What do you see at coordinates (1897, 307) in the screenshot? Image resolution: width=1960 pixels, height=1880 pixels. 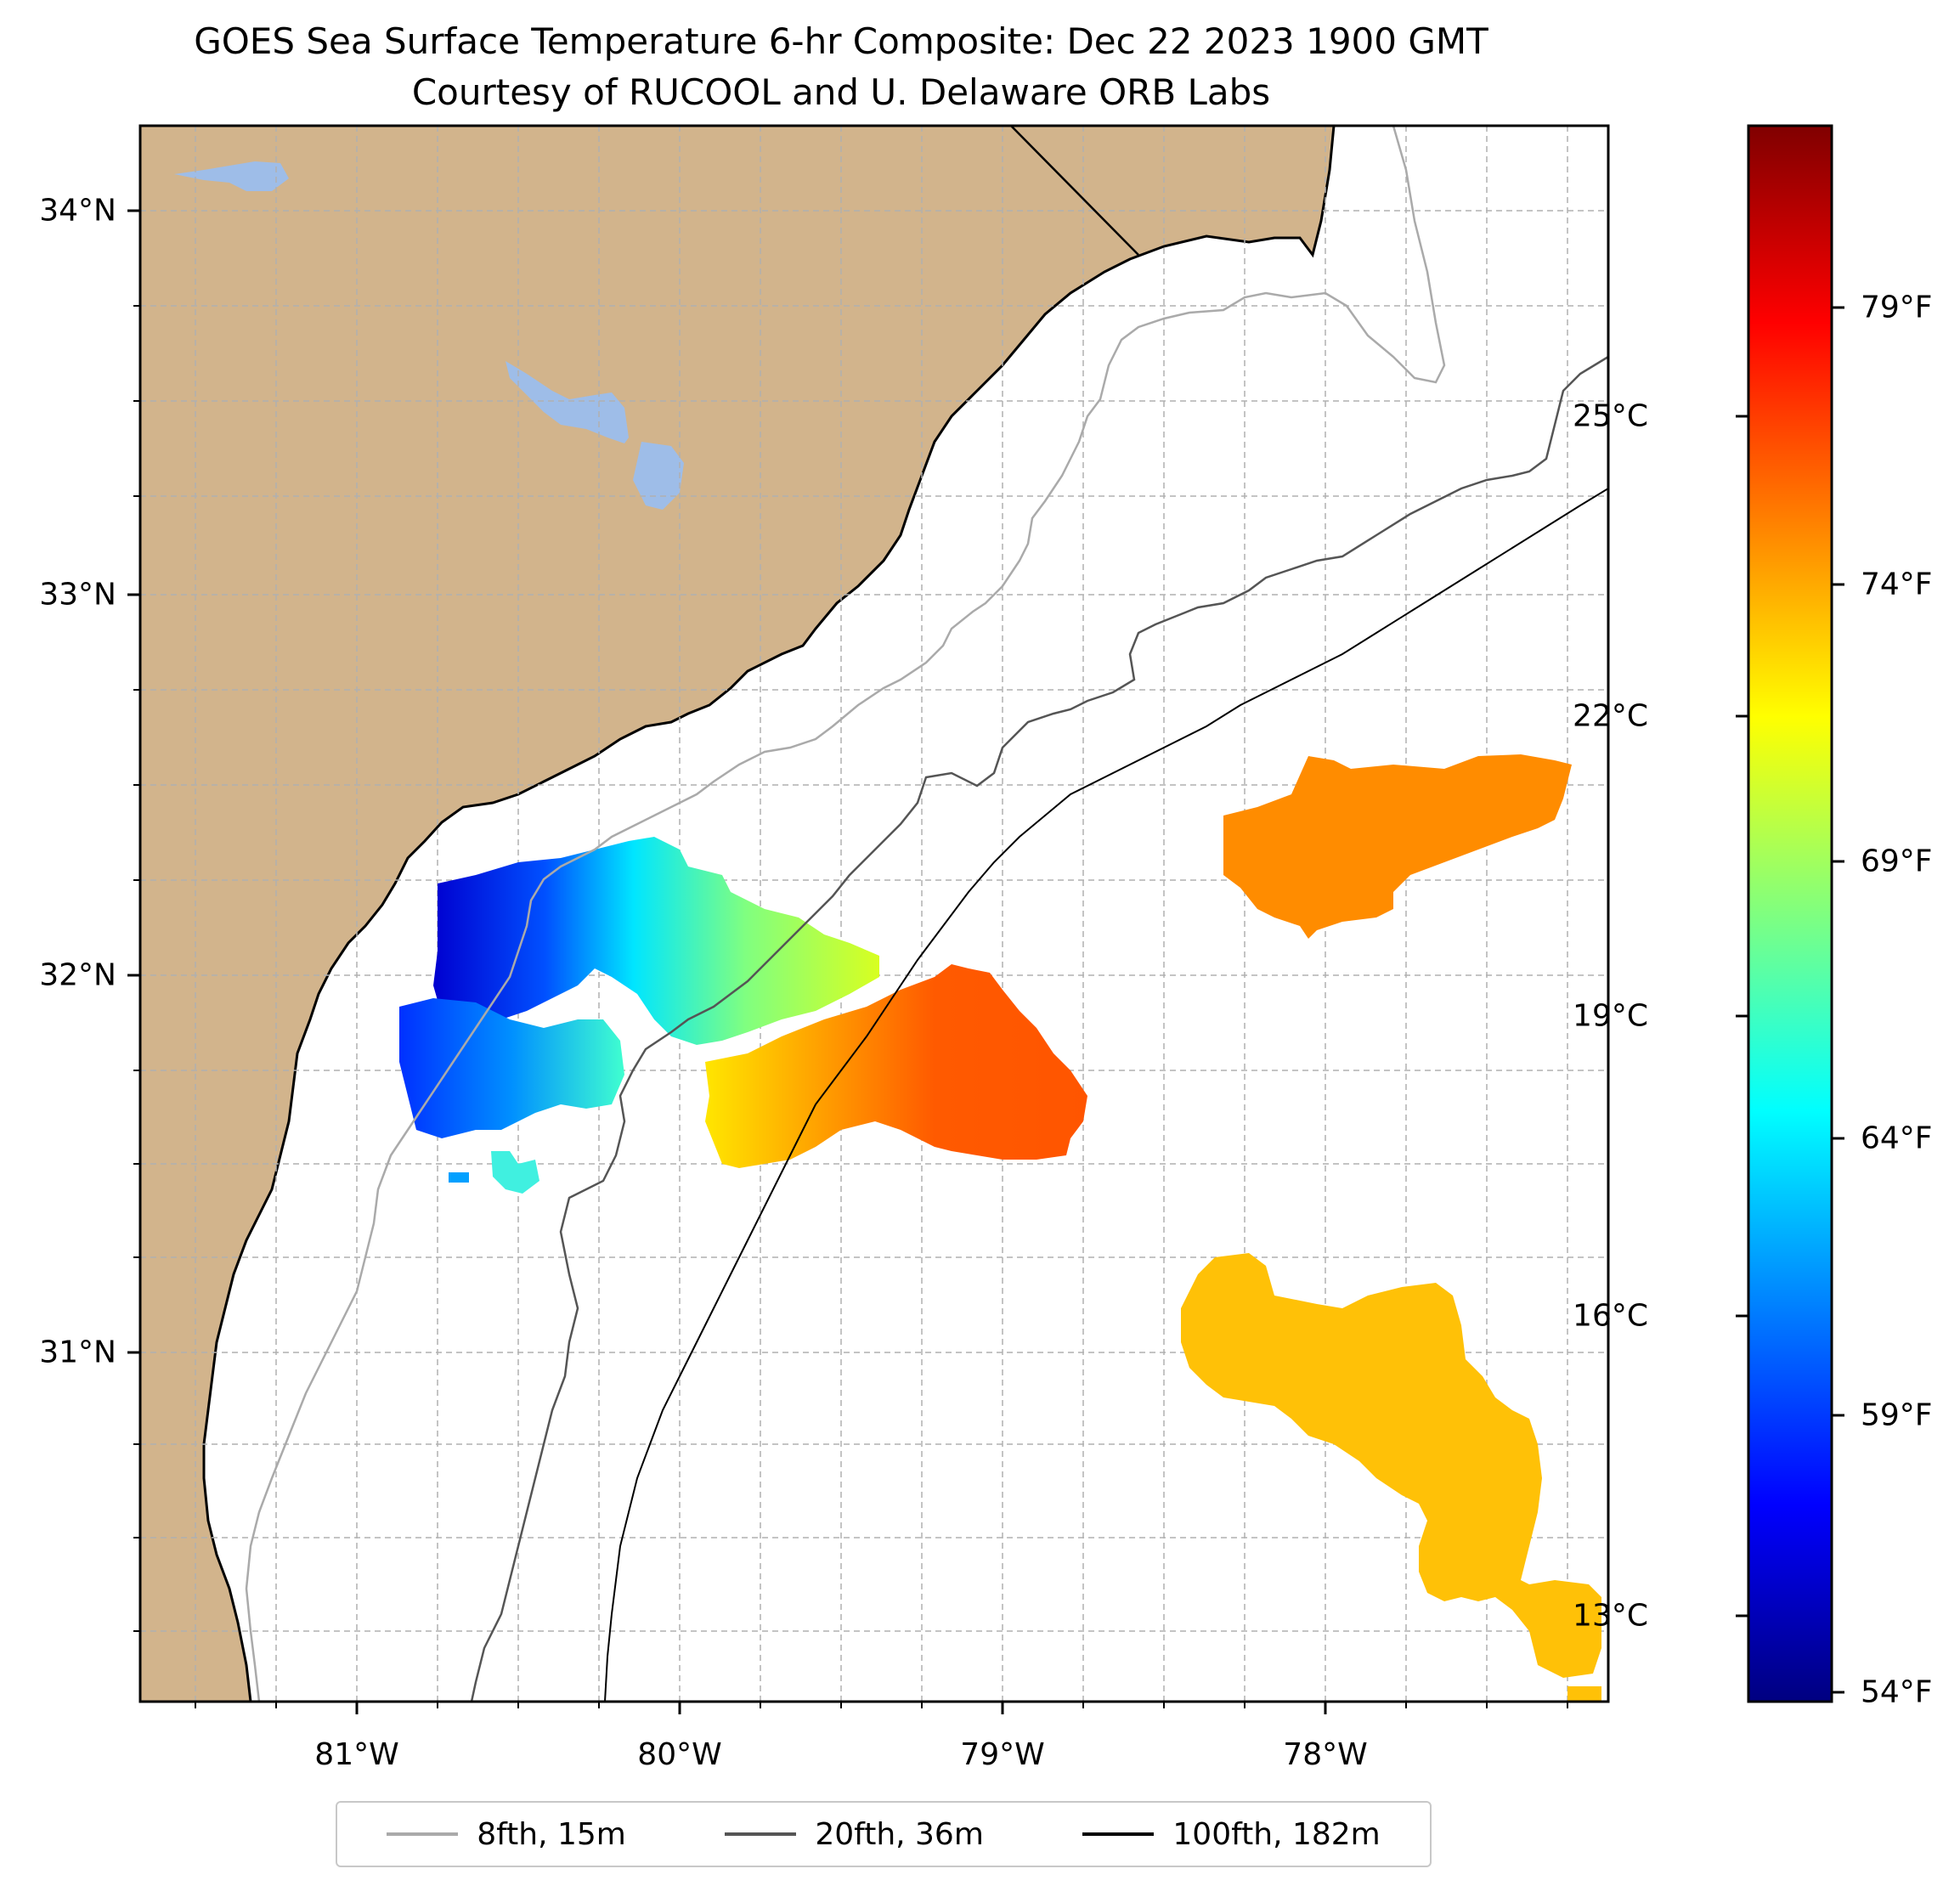 I see `colorbar-fahrenheit-label: 79°F` at bounding box center [1897, 307].